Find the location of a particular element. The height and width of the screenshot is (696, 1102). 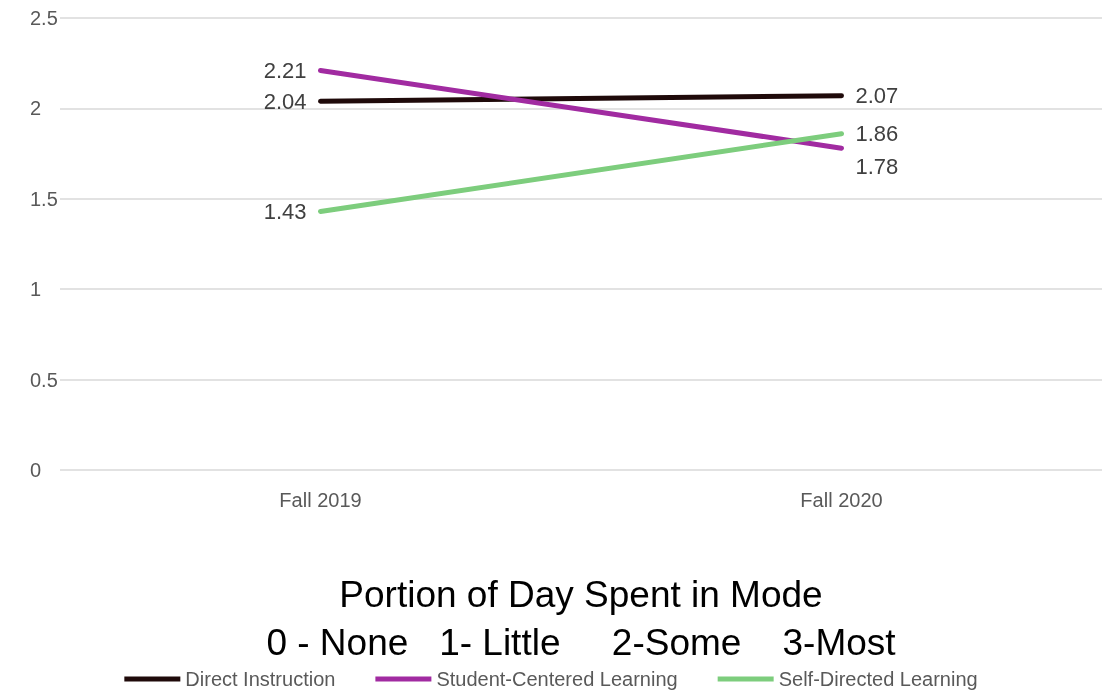

x-axis-title: Portion of Day Spent in Mode 0 - None 1- Little 2-Some 3-Most is located at coordinates (581, 618).